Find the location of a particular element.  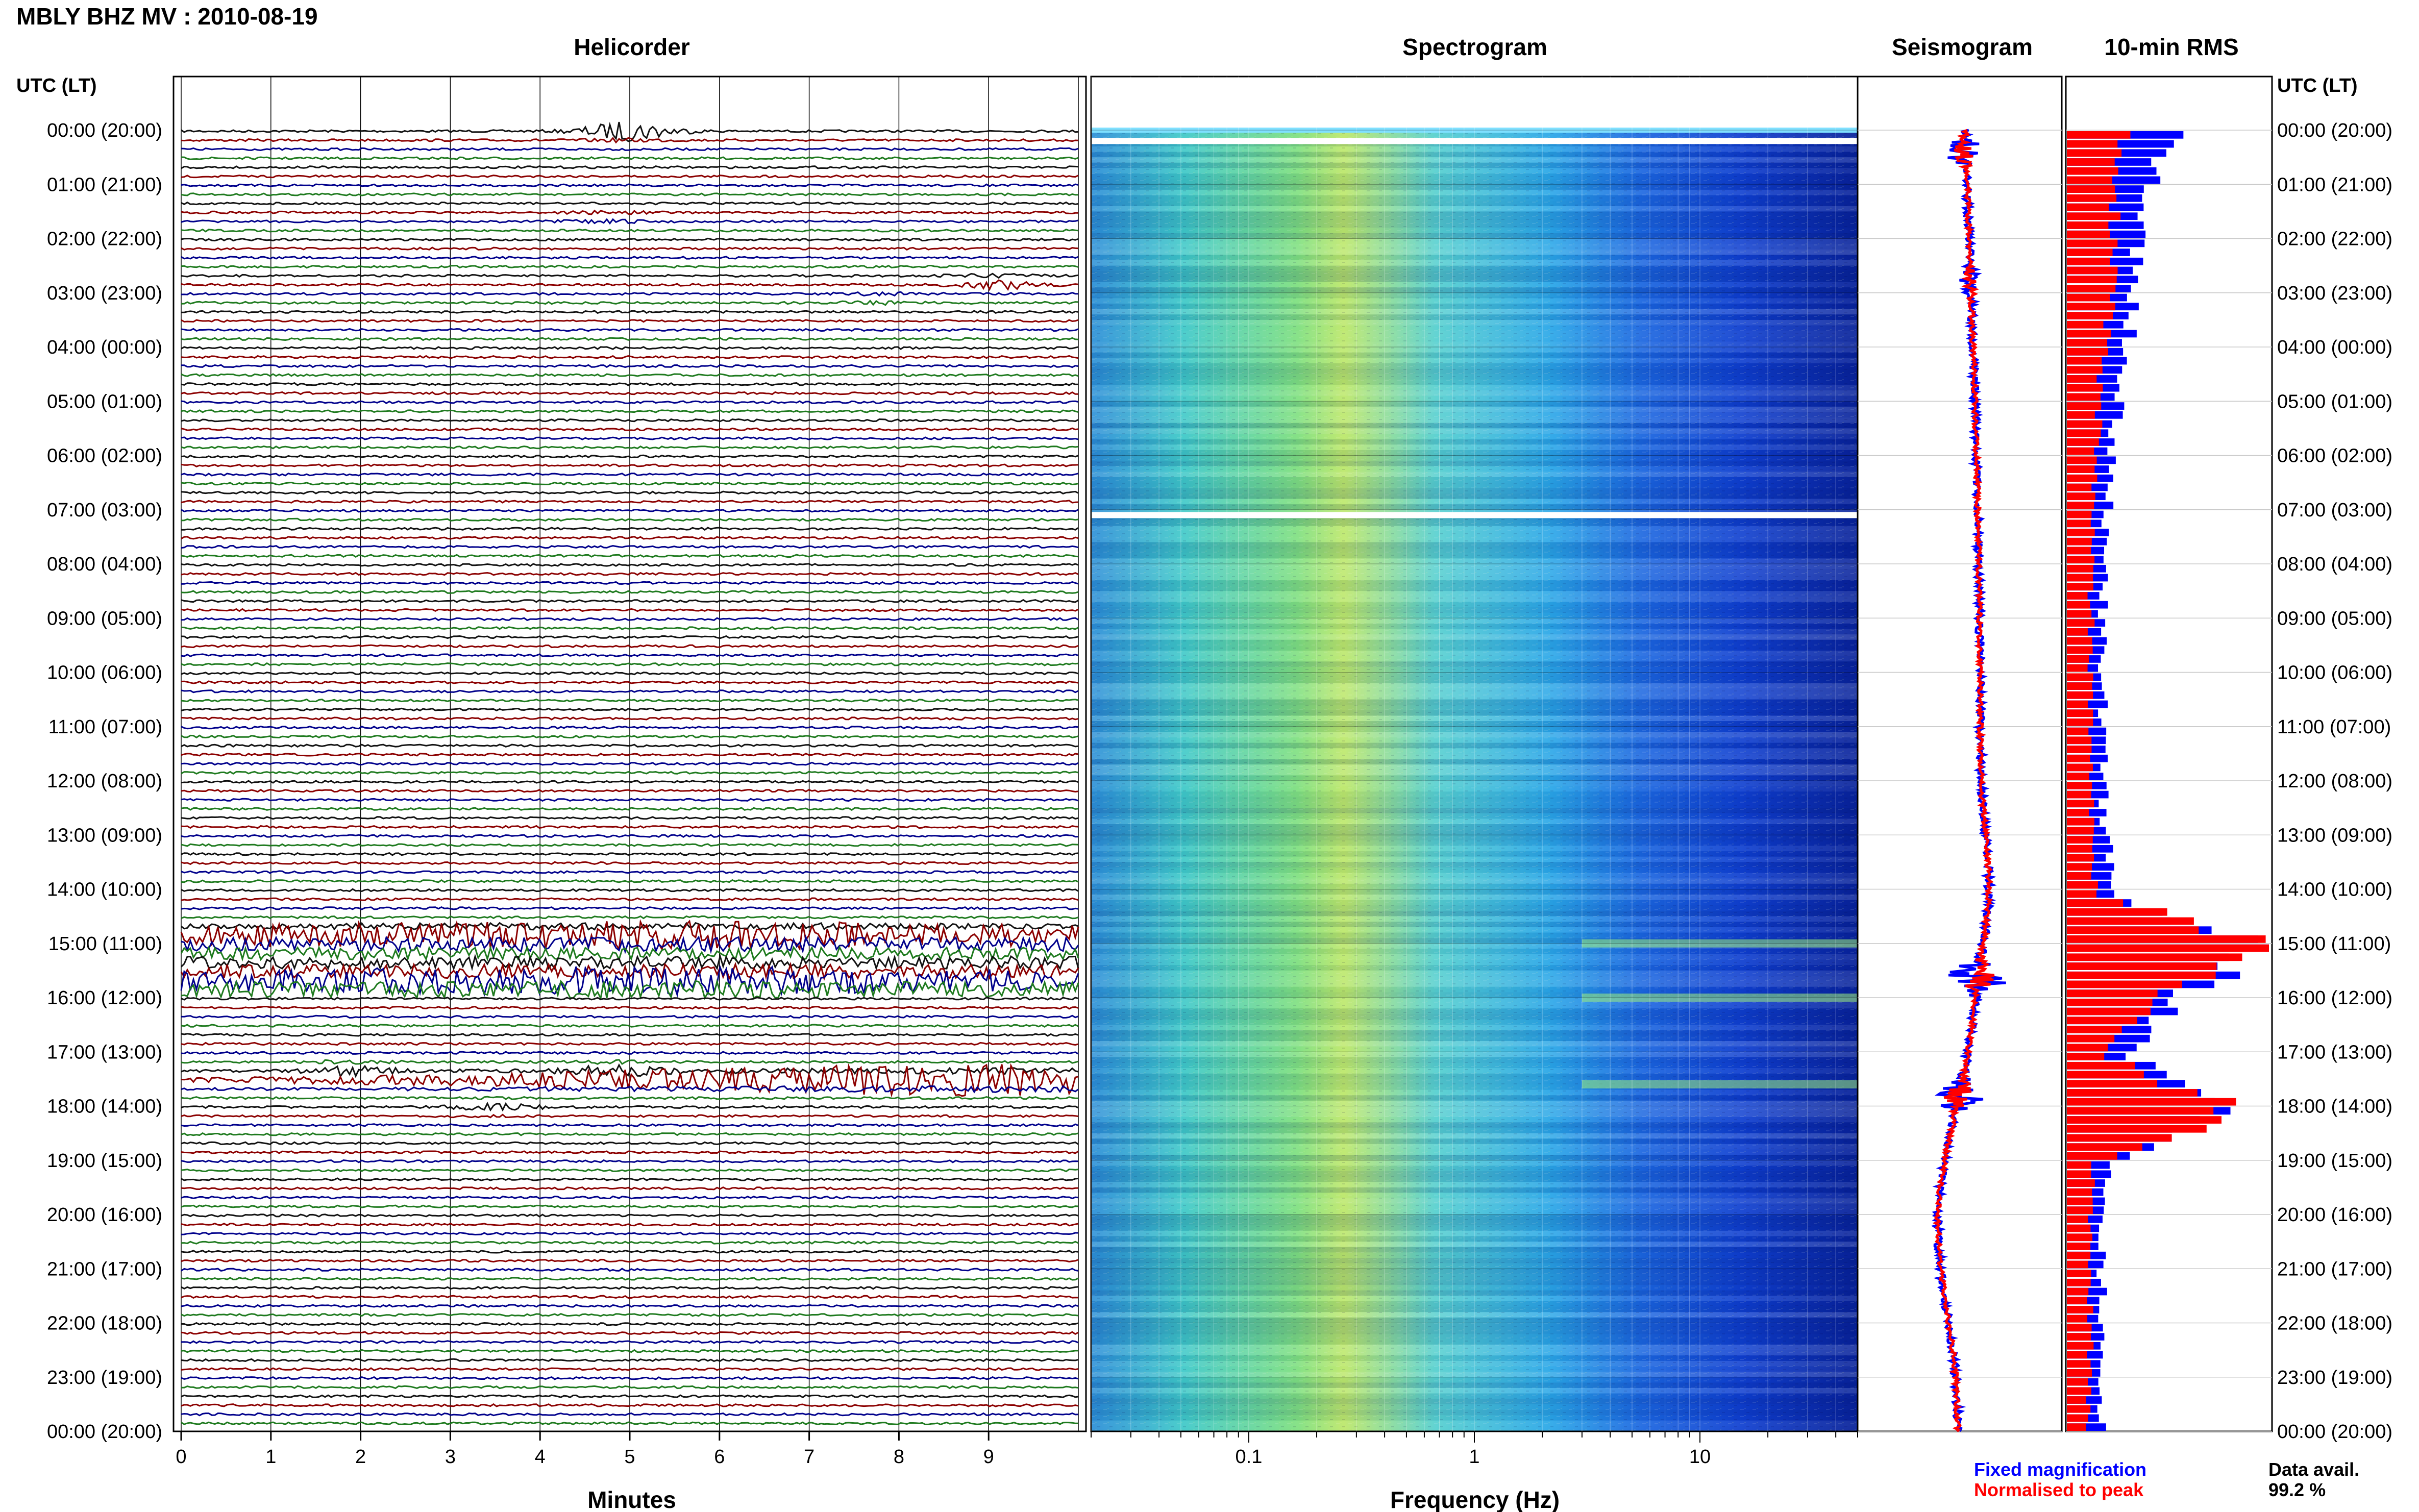

time-tick-label: 03:00 (23:00) is located at coordinates (2334, 293).